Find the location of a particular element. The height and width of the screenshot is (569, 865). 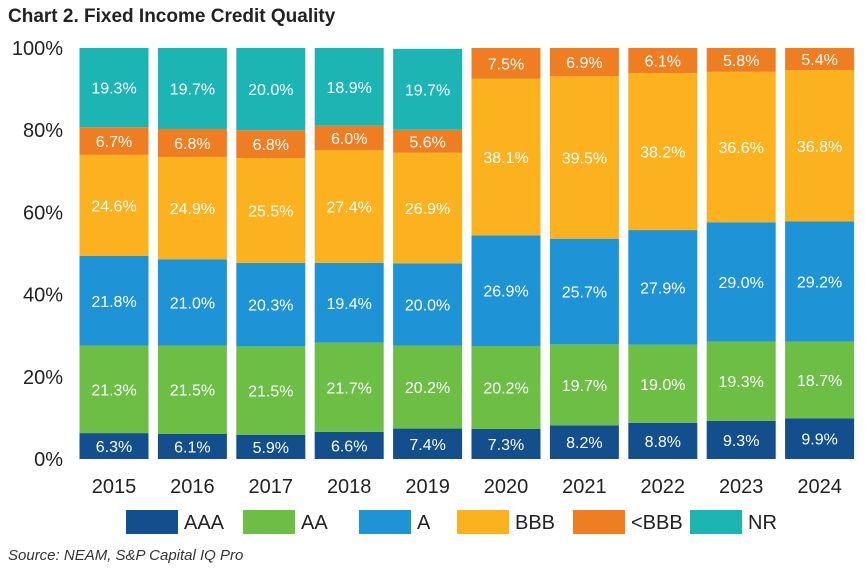

y-tick-label: 80% is located at coordinates (43, 131).